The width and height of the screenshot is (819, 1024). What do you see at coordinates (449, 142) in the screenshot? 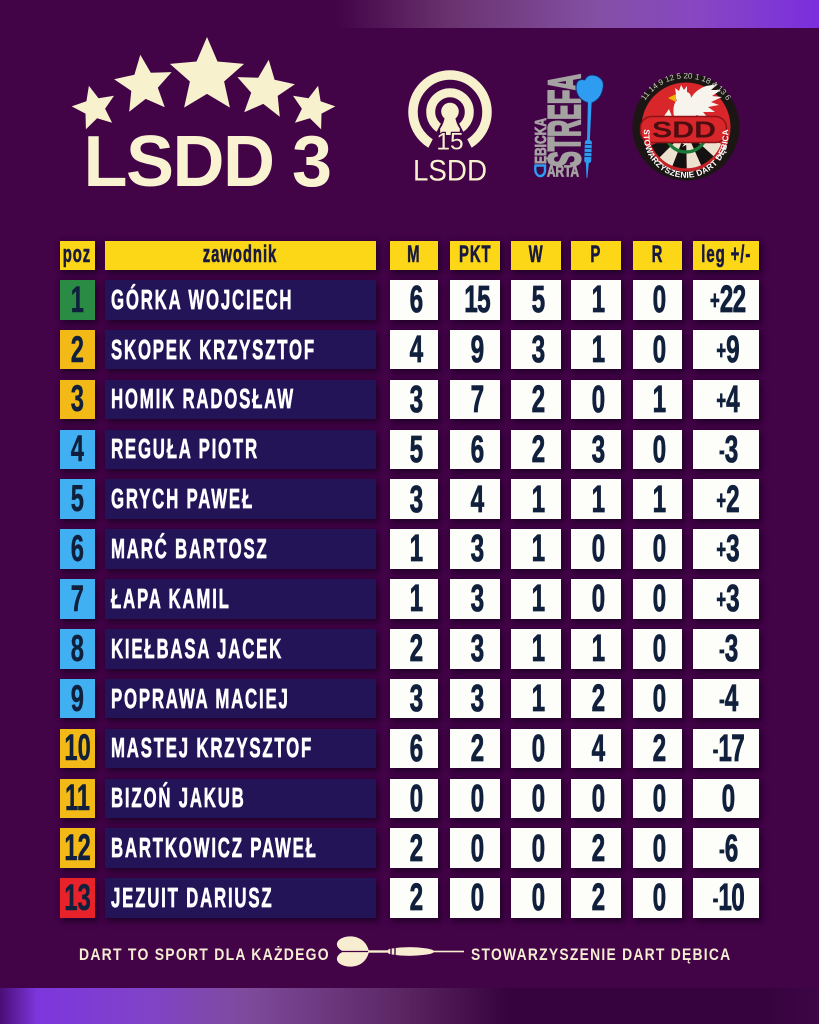
I see `svg-text: 15` at bounding box center [449, 142].